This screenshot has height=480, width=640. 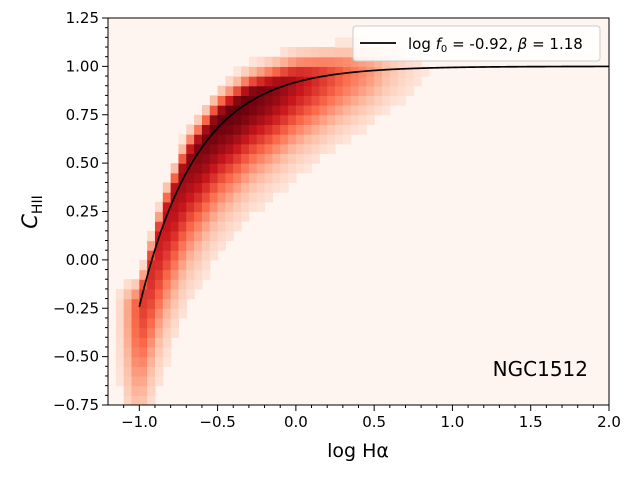 I want to click on y-tick-label: 1.00, so click(x=82, y=66).